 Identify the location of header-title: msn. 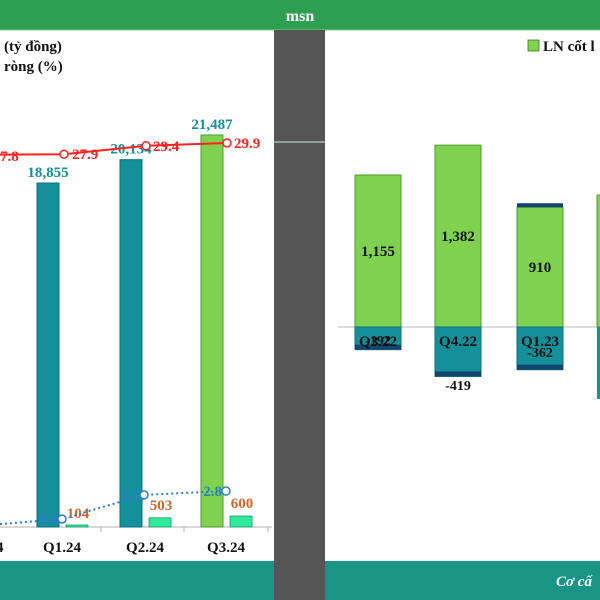
(300, 16).